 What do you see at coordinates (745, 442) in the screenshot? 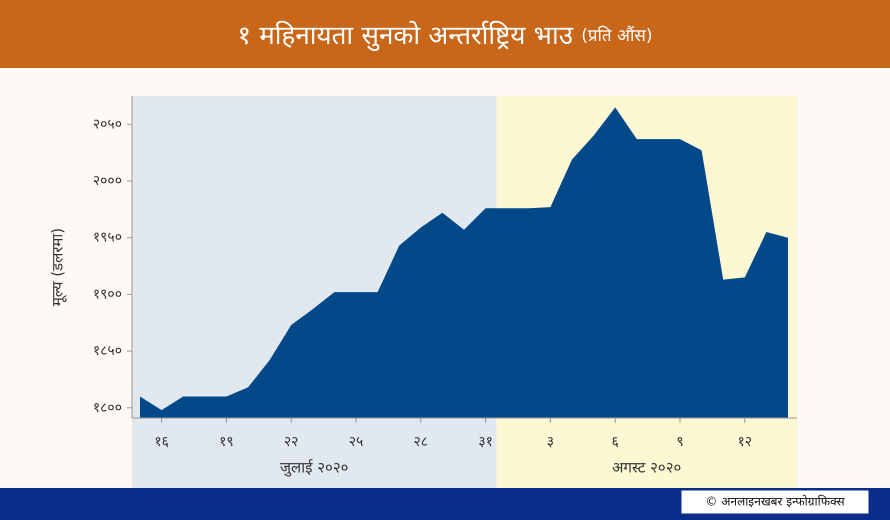
I see `x-tick-label: १२` at bounding box center [745, 442].